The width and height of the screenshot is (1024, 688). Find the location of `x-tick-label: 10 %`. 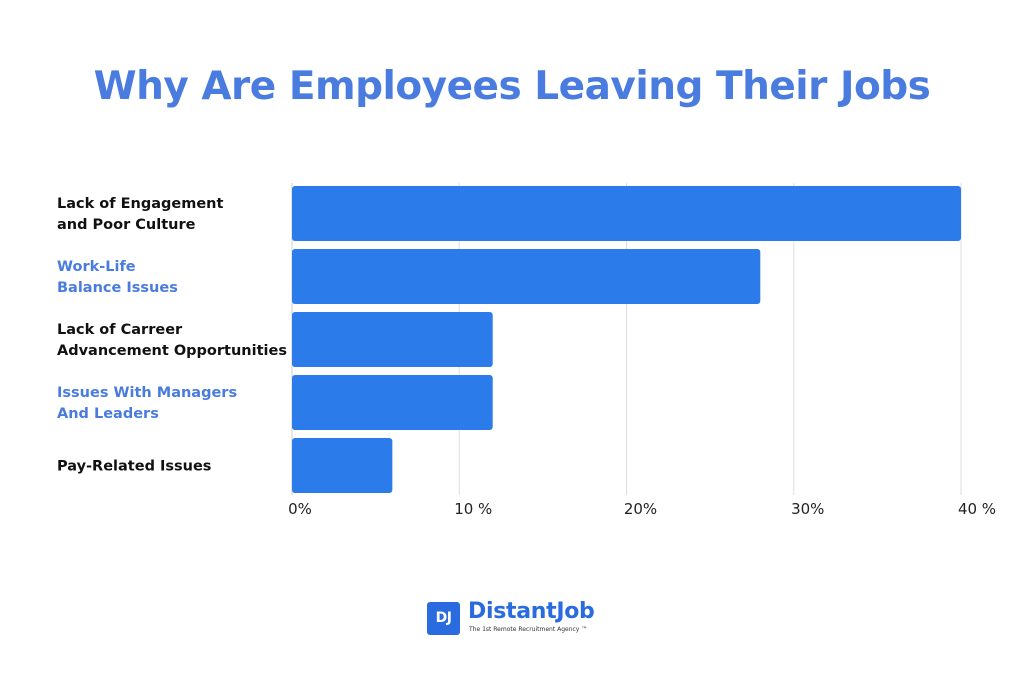

x-tick-label: 10 % is located at coordinates (473, 509).